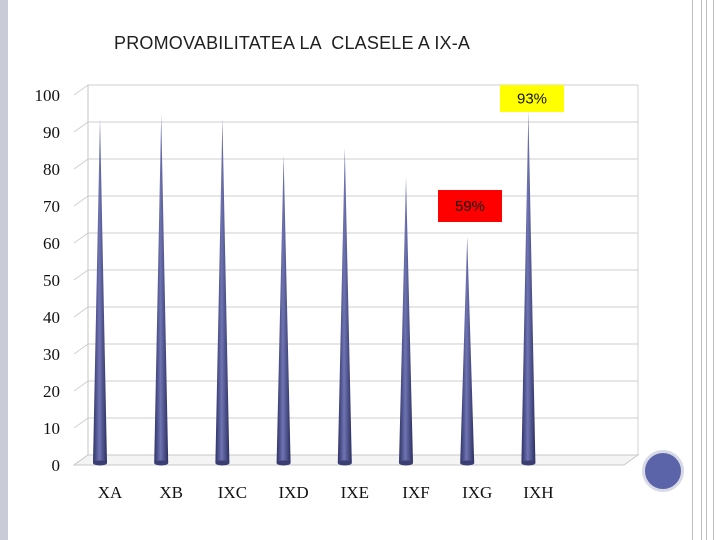 The height and width of the screenshot is (540, 720). I want to click on data-label-ixh: 93%, so click(532, 99).